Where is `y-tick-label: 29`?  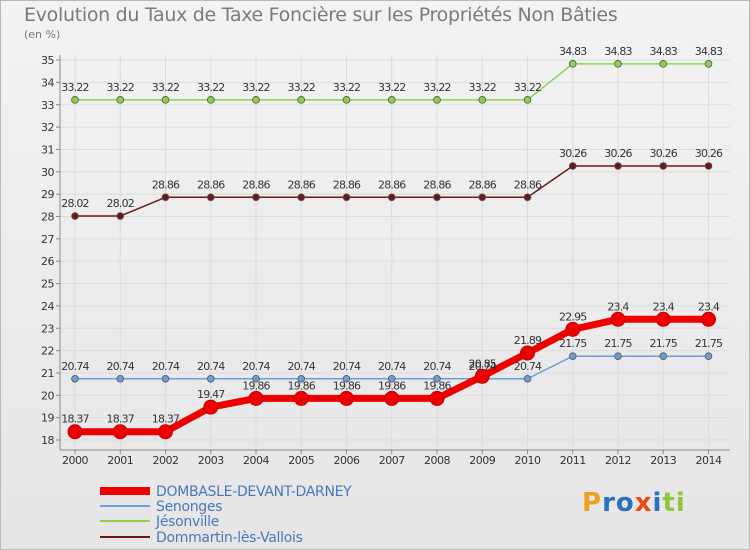
y-tick-label: 29 is located at coordinates (47, 194).